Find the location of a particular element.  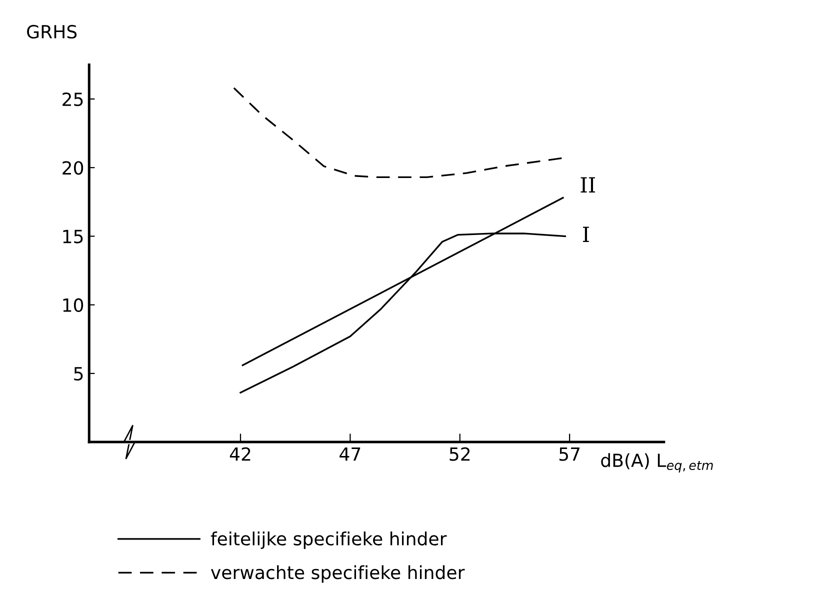

y-tick-label: 15 is located at coordinates (73, 237).